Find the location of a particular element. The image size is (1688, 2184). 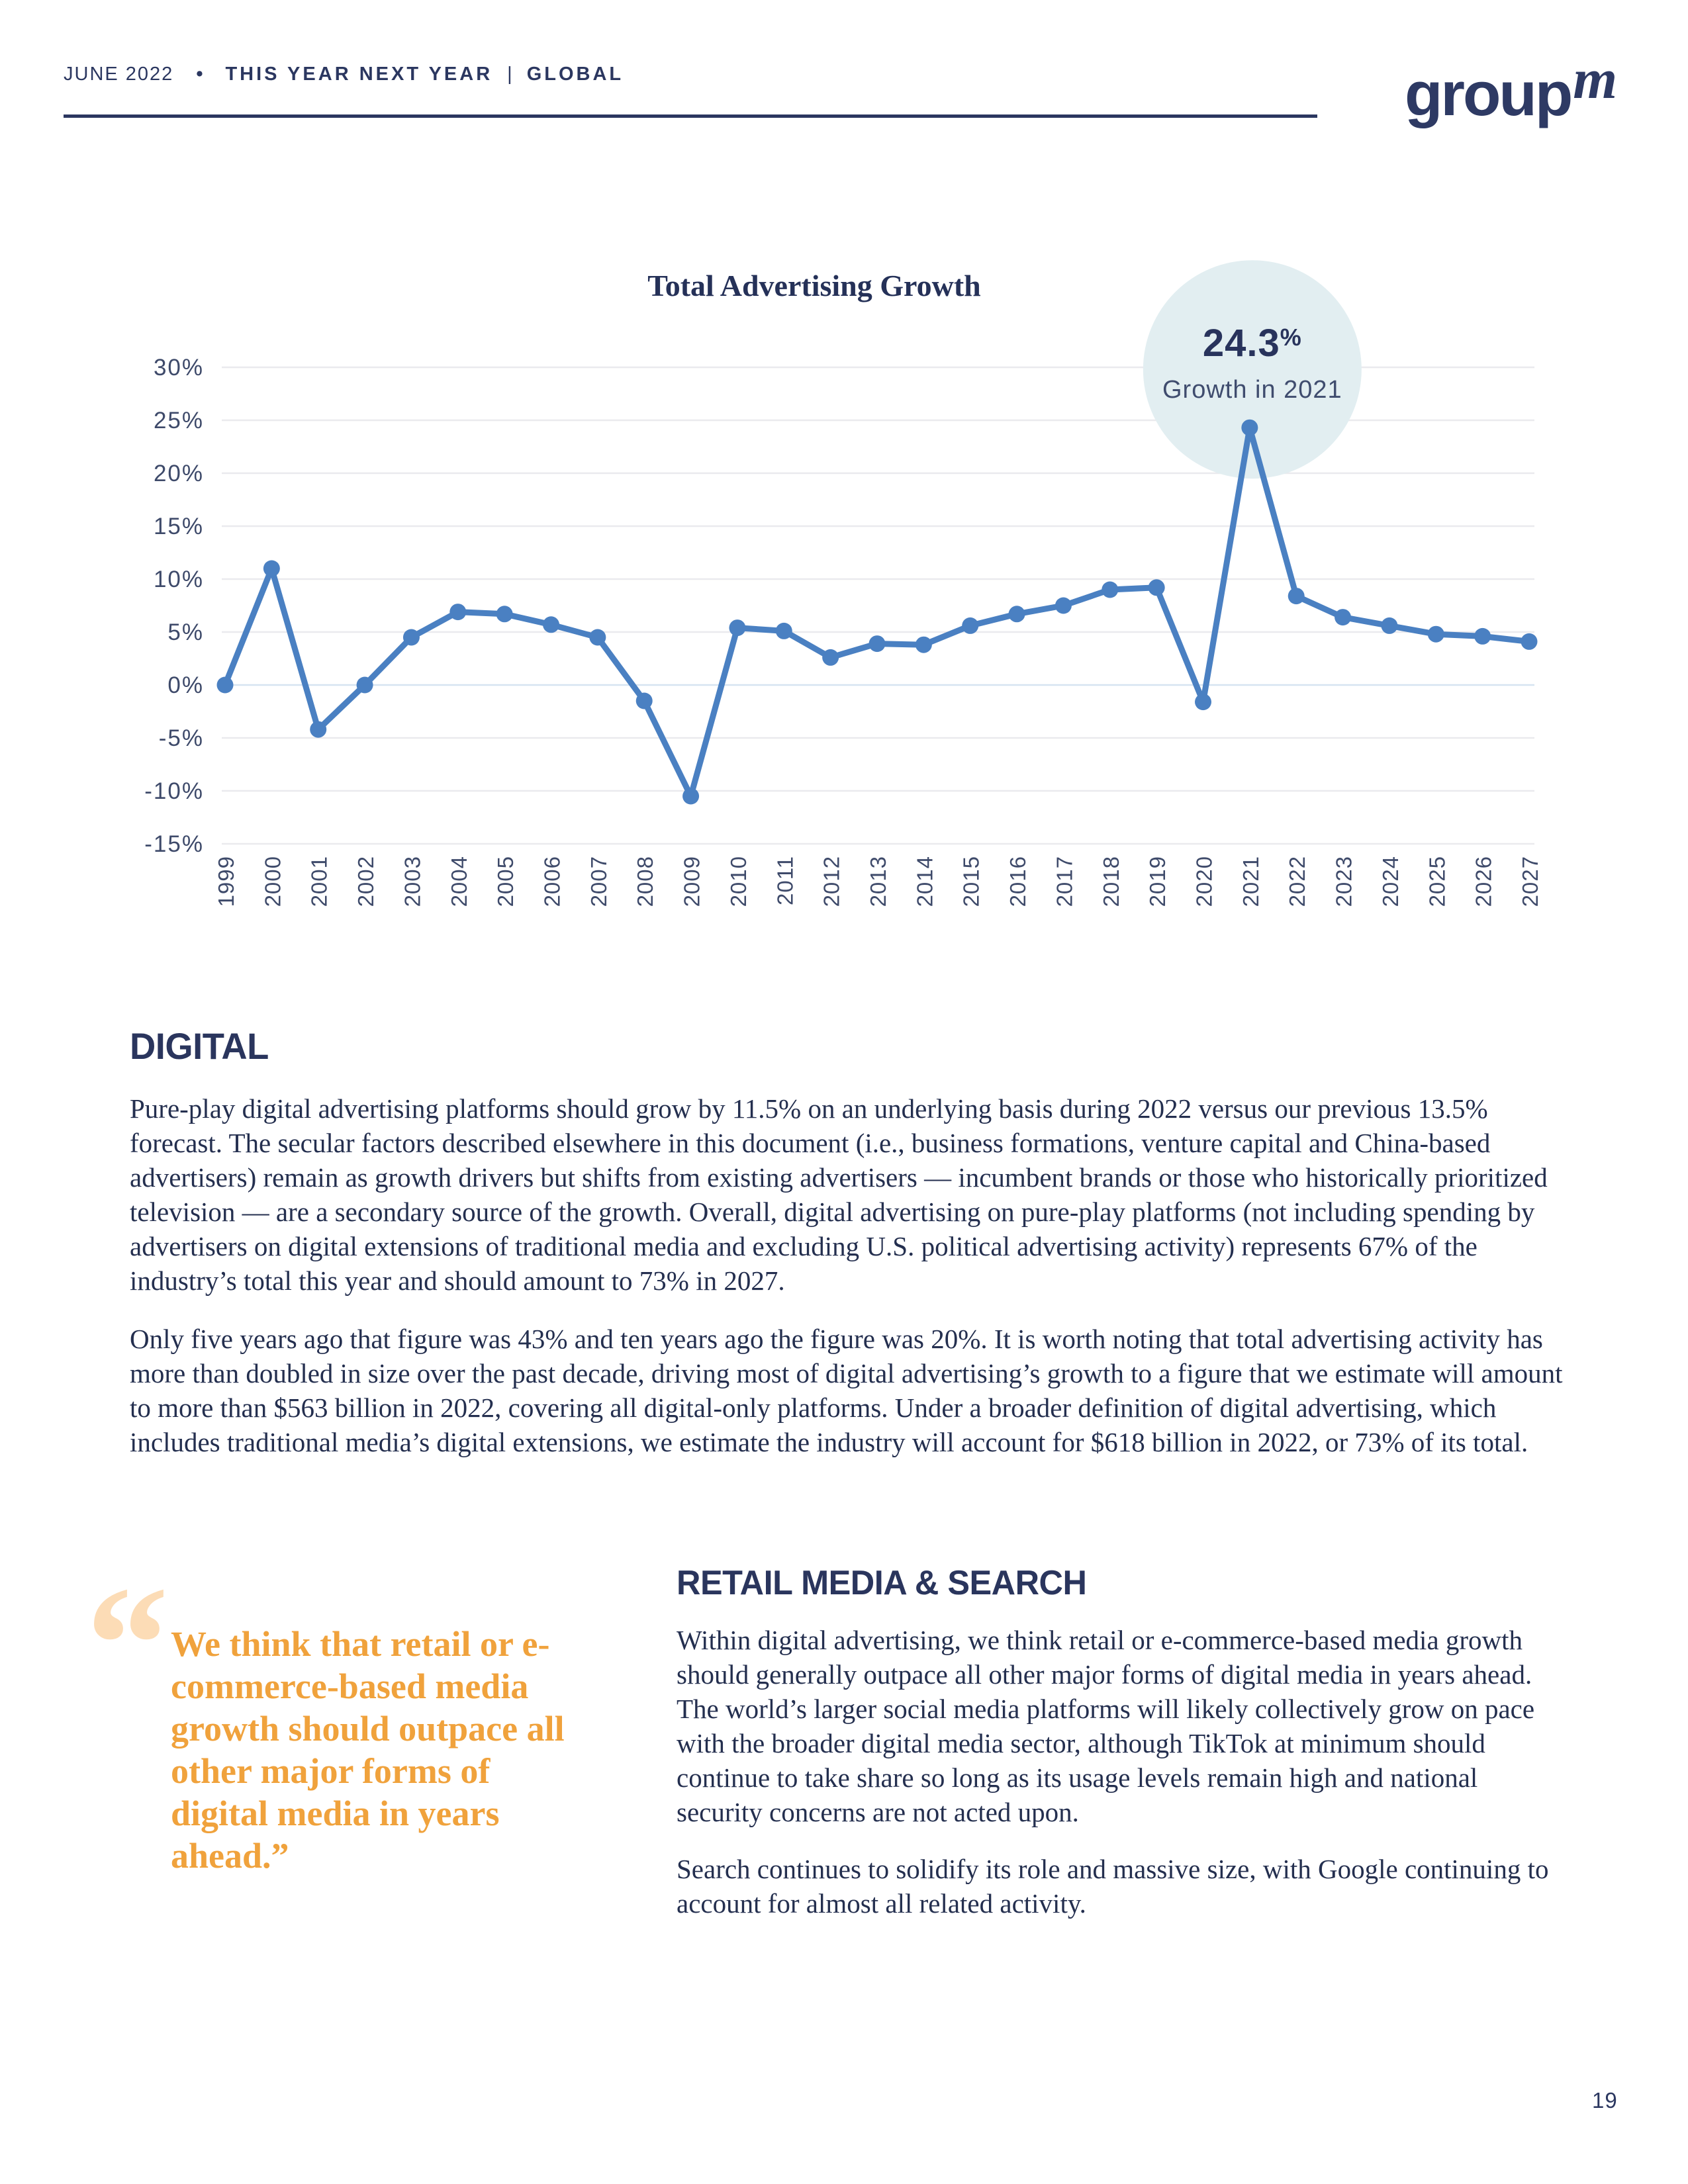

x-tick-label: 2026 is located at coordinates (1484, 882).